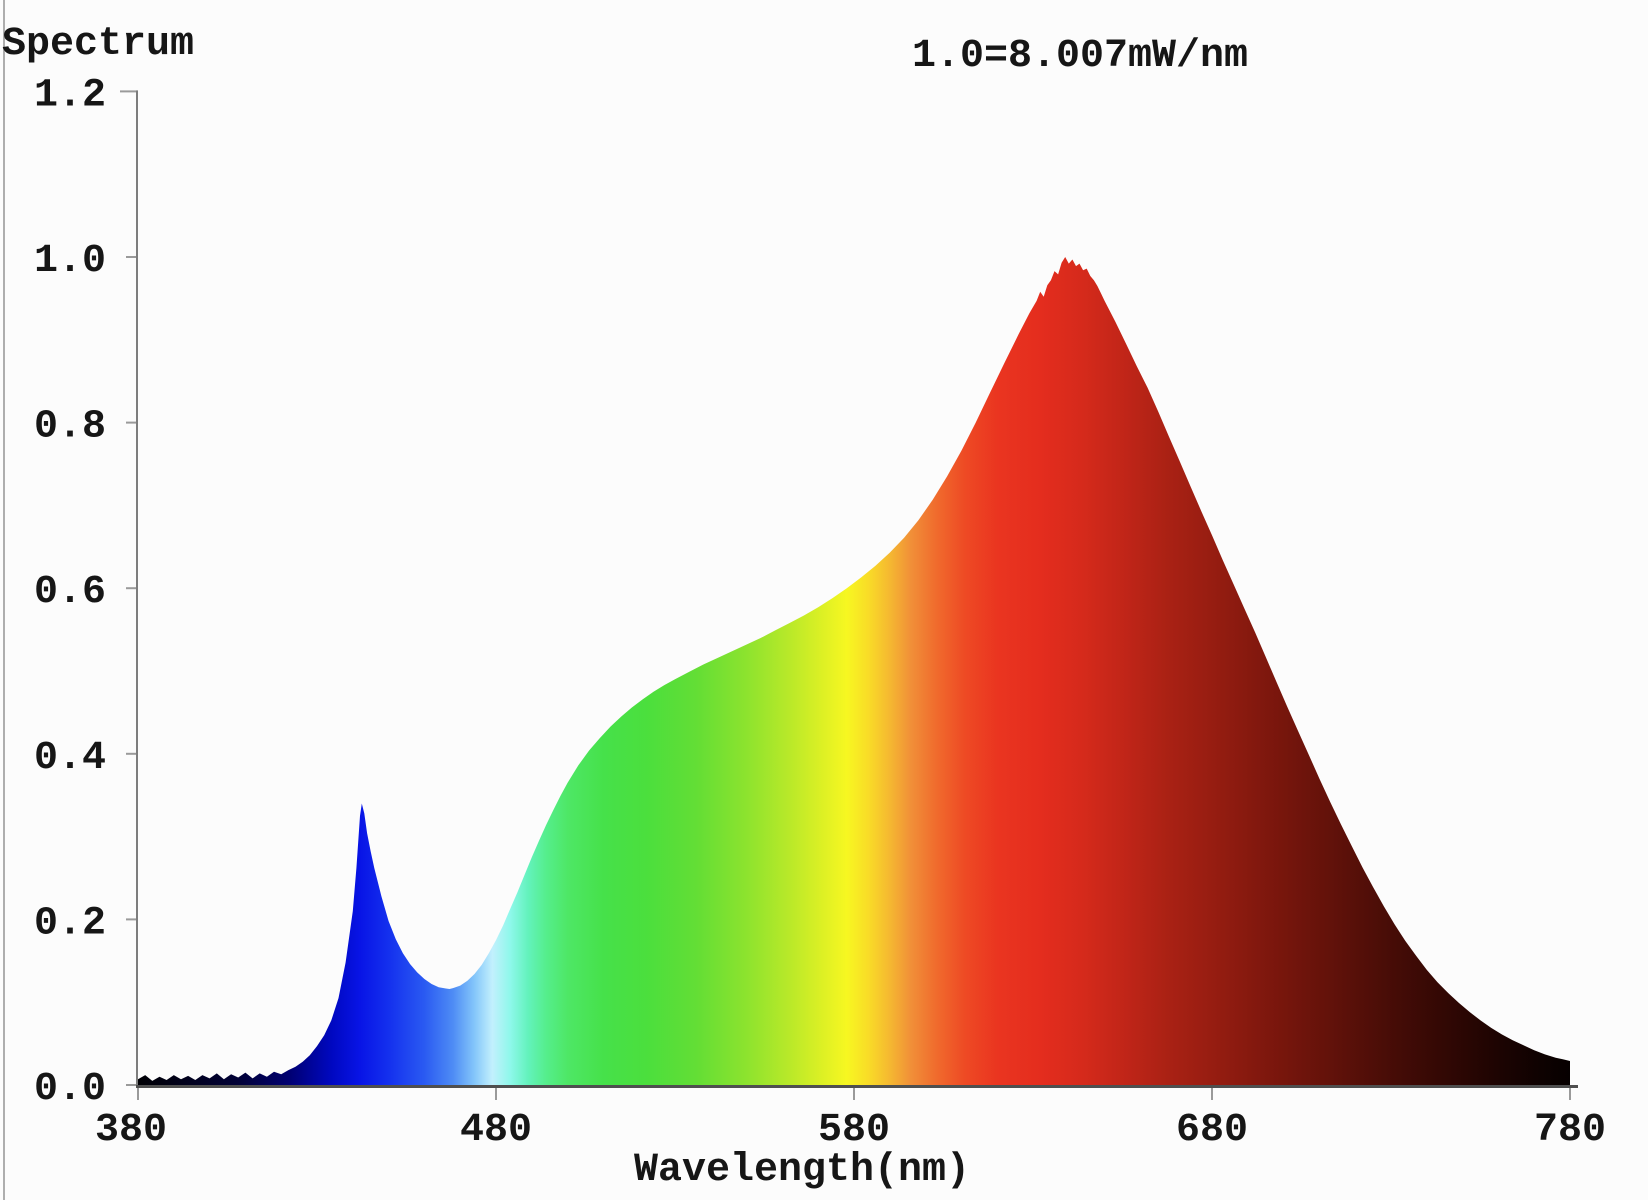 The height and width of the screenshot is (1200, 1648). What do you see at coordinates (4, 600) in the screenshot?
I see `window-edge-line` at bounding box center [4, 600].